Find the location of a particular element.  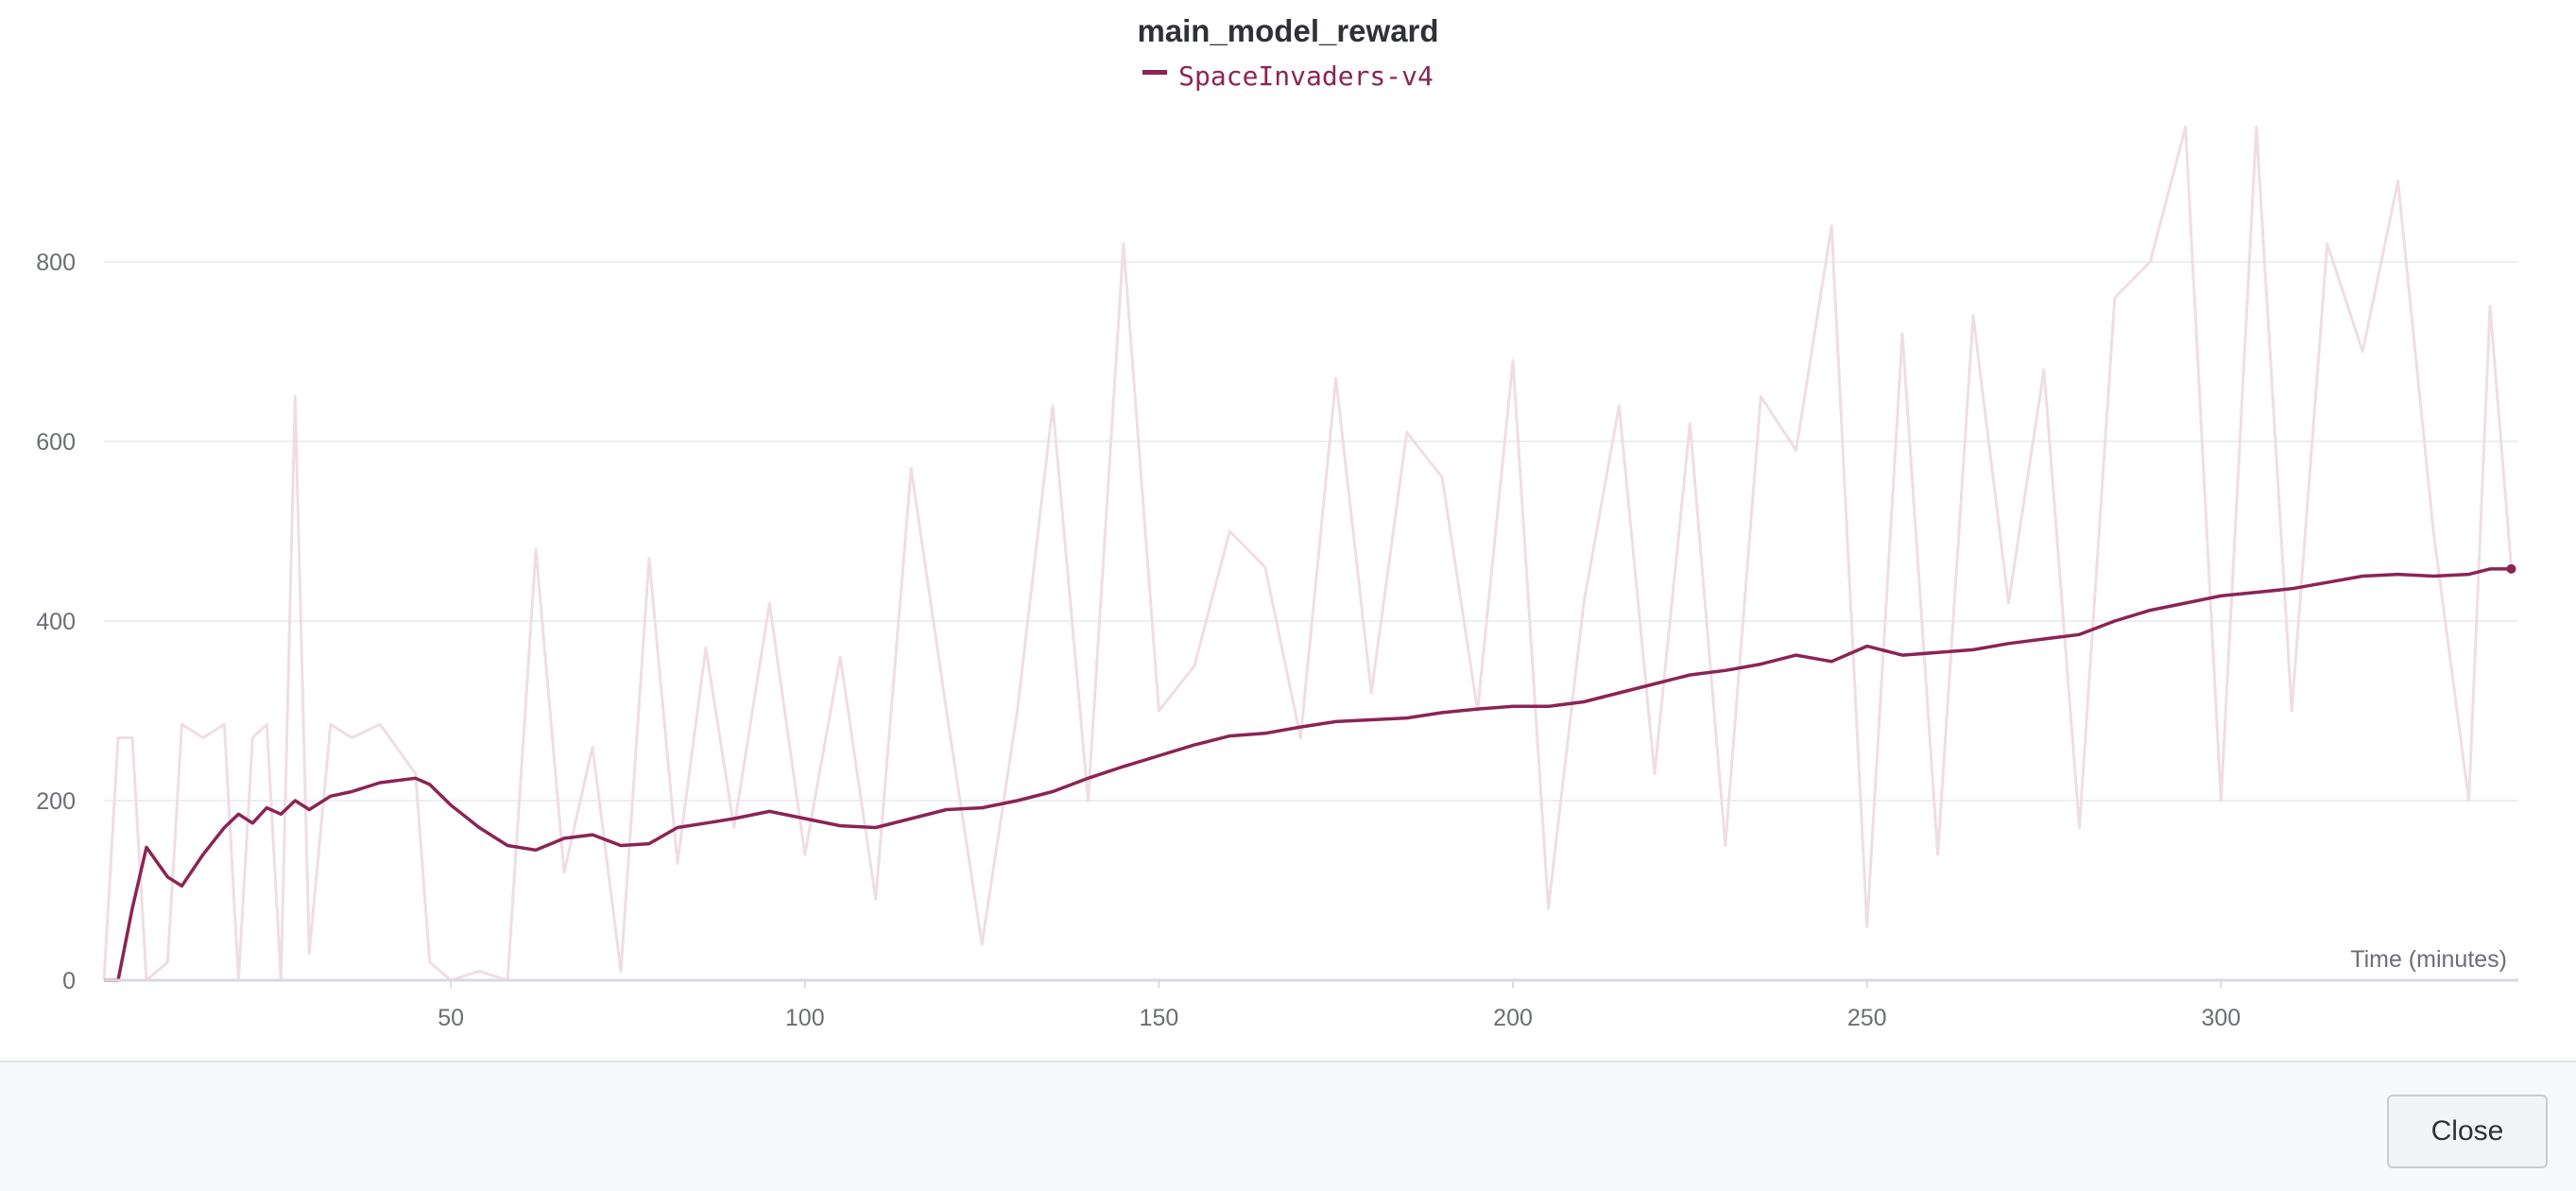

x-tick-label: 250 is located at coordinates (1867, 1018).